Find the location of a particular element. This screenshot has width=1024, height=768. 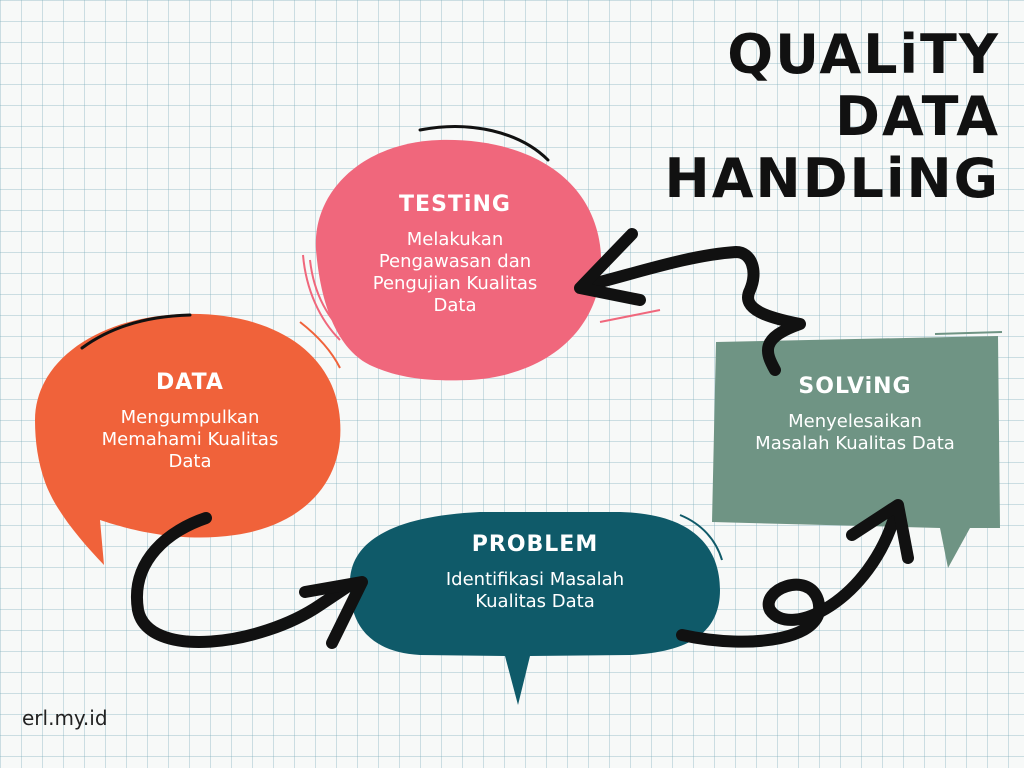

node-testing-desc-line: Melakukan is located at coordinates (455, 239).